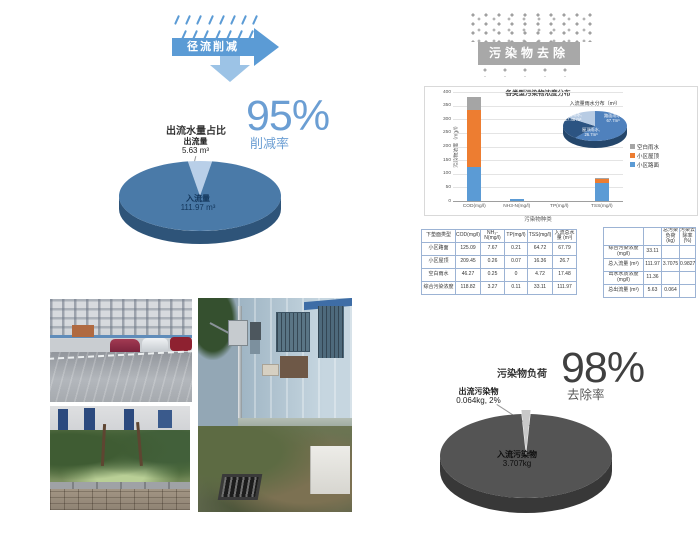  I want to click on table-cell: 0.21, so click(516, 249).